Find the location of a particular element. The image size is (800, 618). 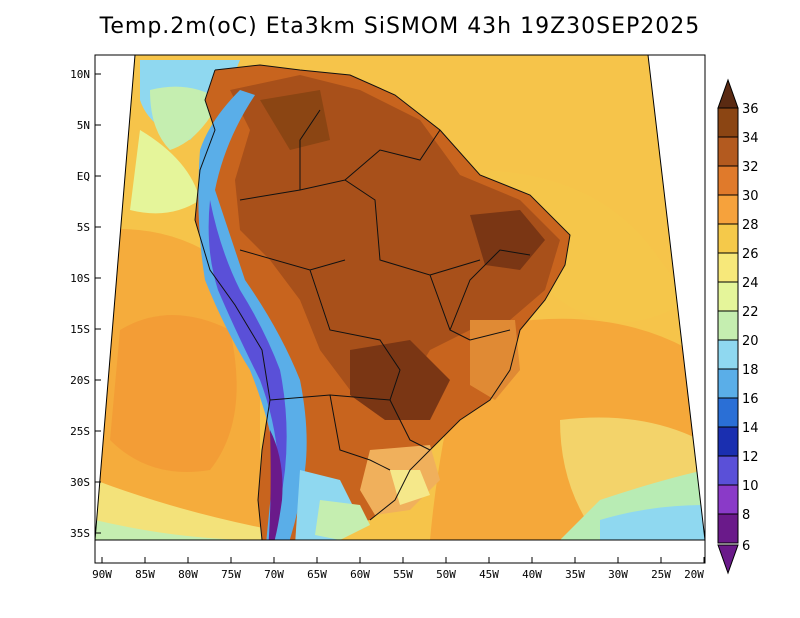

lat-label: 20S is located at coordinates (80, 380).